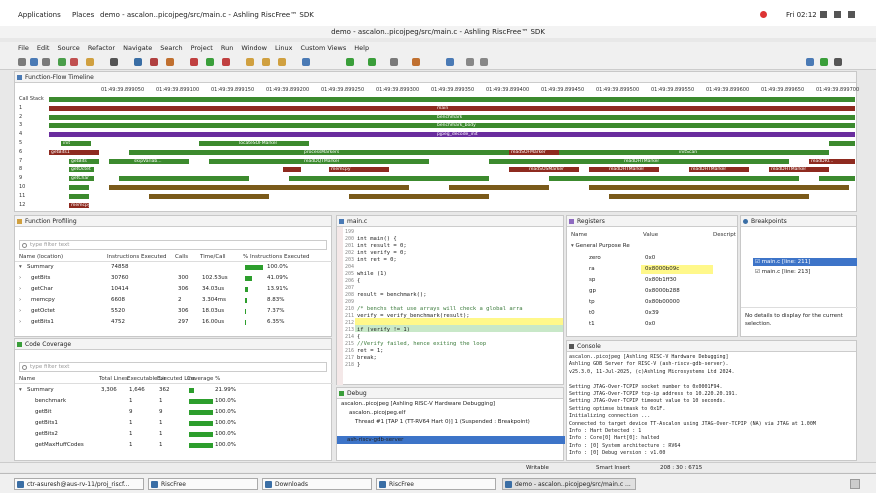 This screenshot has height=493, width=876. I want to click on code-line: verify = verify_benchmark(result);, so click(413, 316).